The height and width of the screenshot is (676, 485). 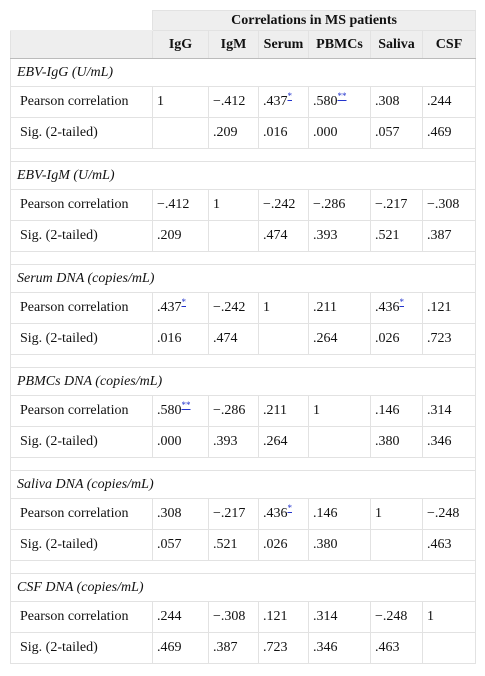 What do you see at coordinates (449, 44) in the screenshot?
I see `column-header: CSF` at bounding box center [449, 44].